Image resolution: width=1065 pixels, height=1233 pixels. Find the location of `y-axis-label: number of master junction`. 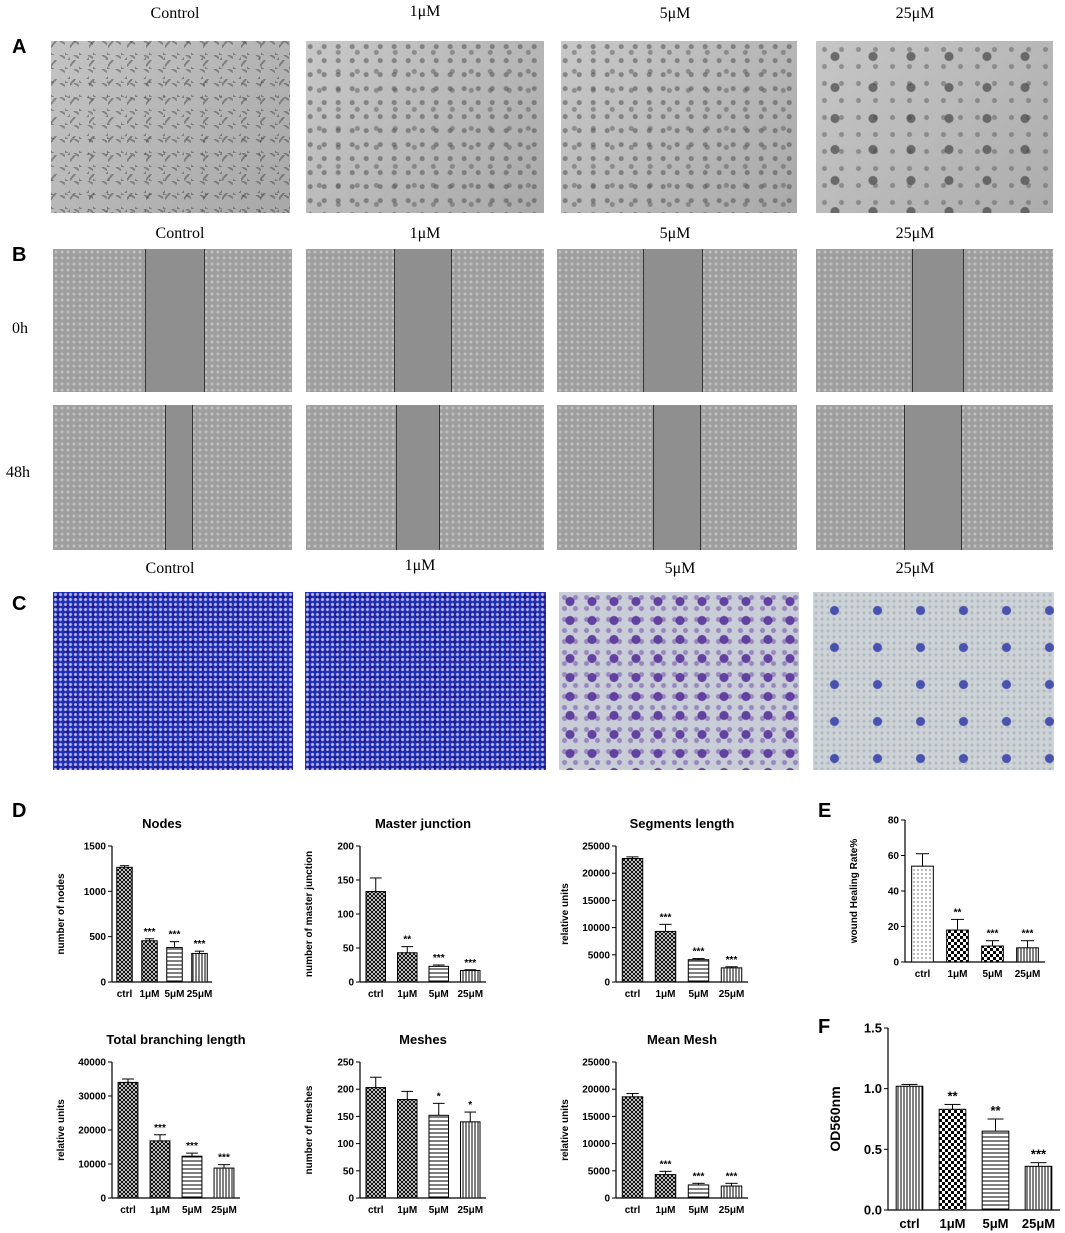

y-axis-label: number of master junction is located at coordinates (309, 914).